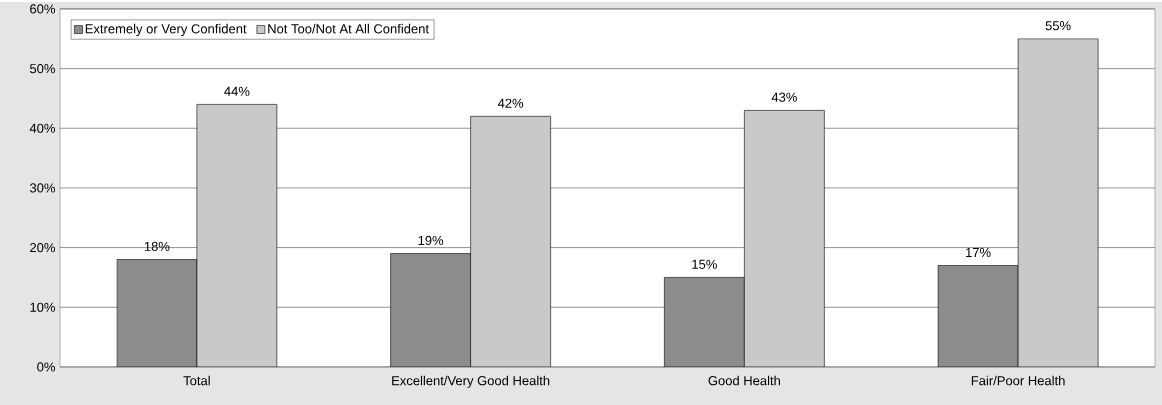  Describe the element at coordinates (196, 380) in the screenshot. I see `x-tick-label: Total` at that location.